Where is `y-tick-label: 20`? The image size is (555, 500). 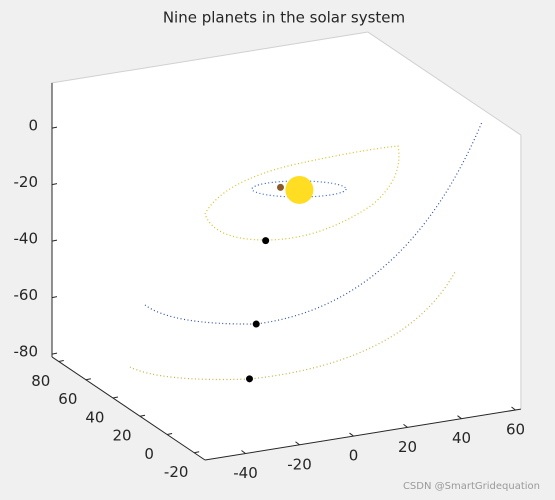 y-tick-label: 20 is located at coordinates (121, 436).